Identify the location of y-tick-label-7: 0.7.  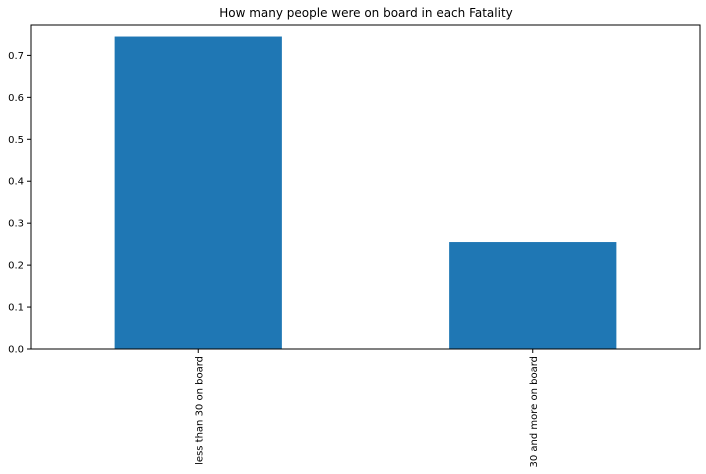
(16, 56).